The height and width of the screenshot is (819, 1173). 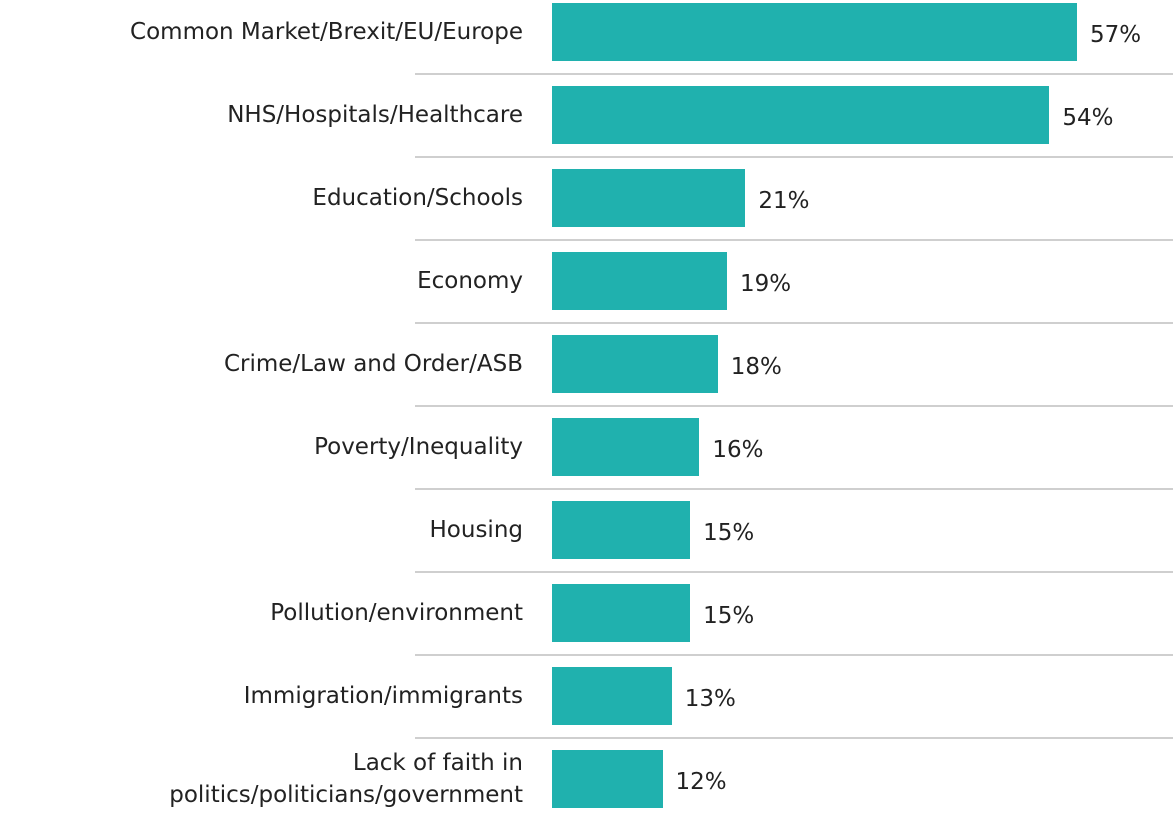 I want to click on value-label: 21%, so click(x=784, y=201).